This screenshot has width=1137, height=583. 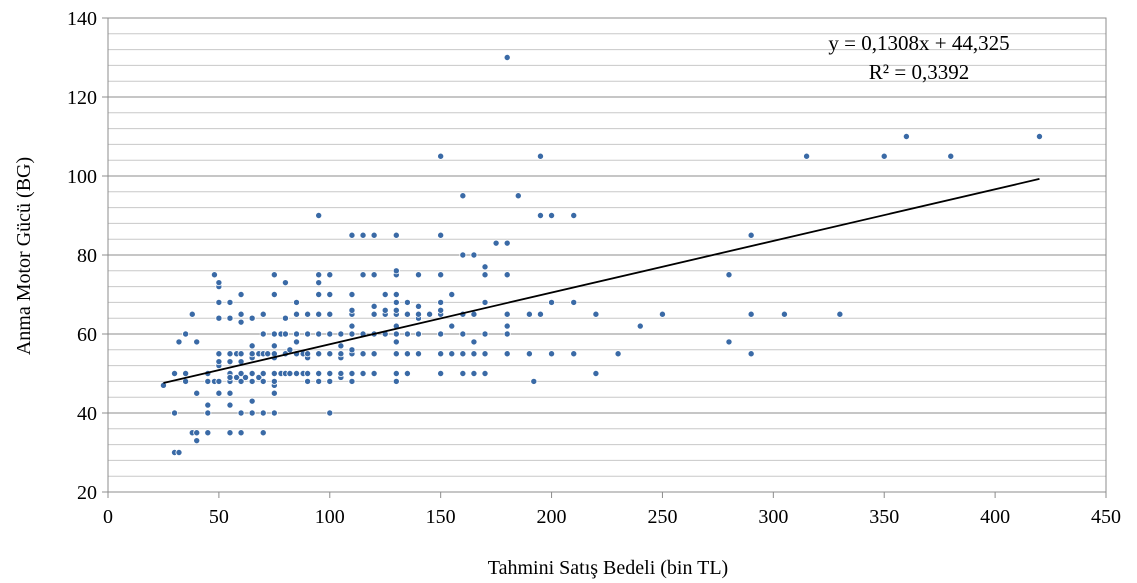 I want to click on y-axis-ticks: 20 40 60 80 100 120 140, so click(x=87, y=256).